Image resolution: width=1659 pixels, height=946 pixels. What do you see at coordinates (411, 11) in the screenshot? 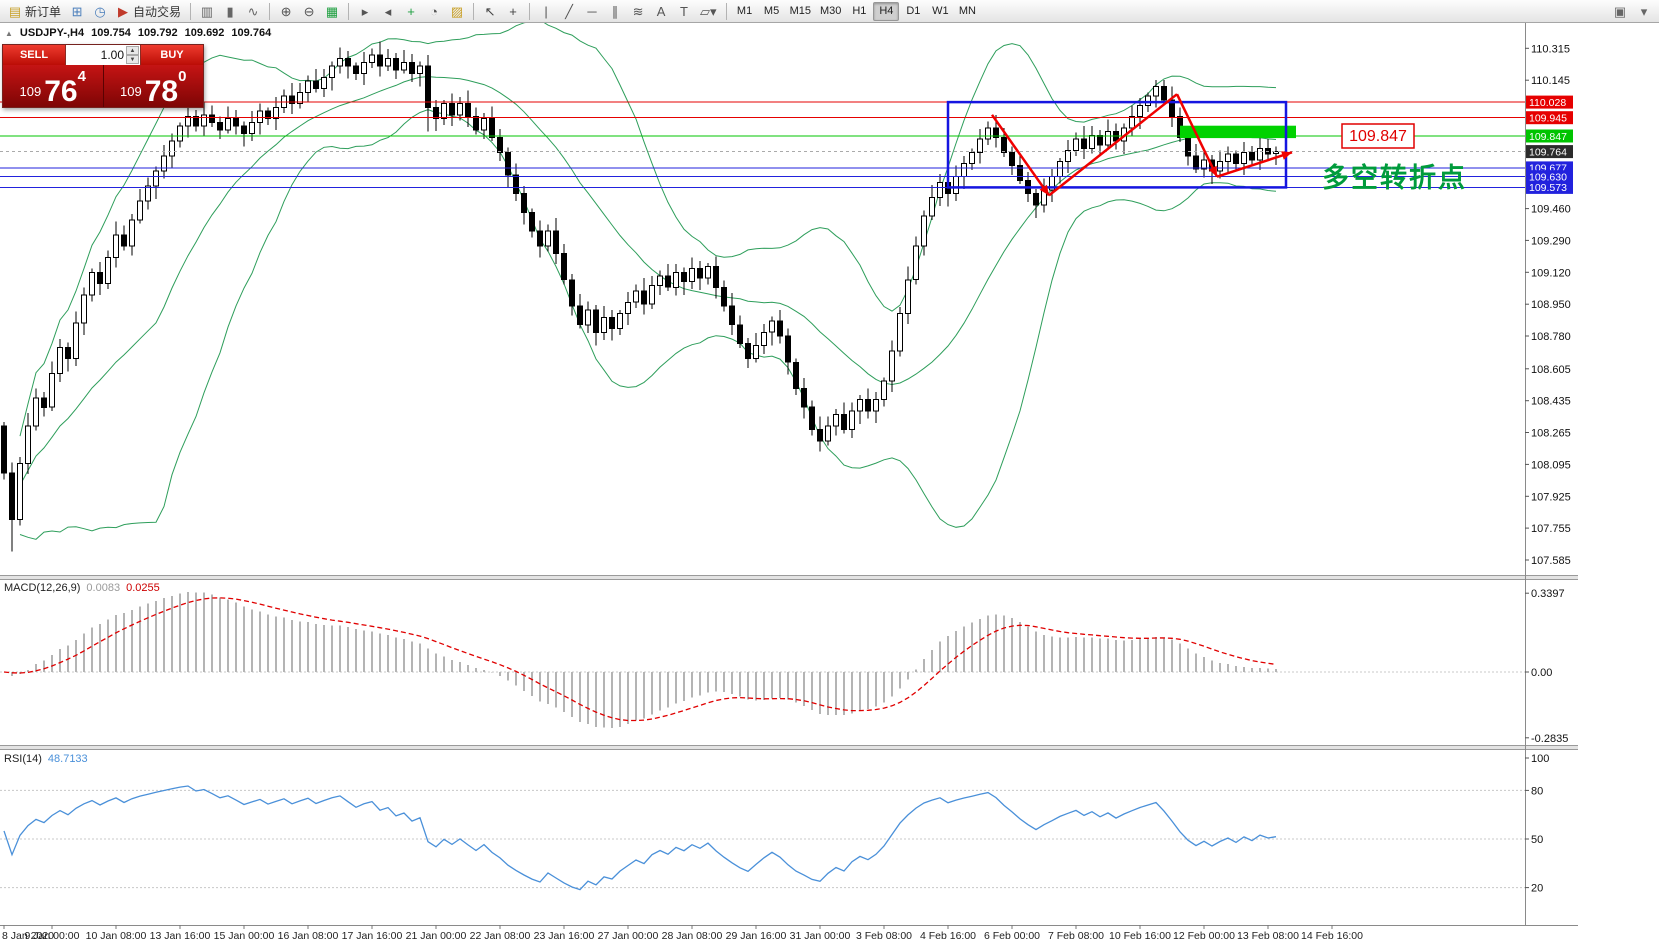
I see `toolbar-indicators-button: +` at bounding box center [411, 11].